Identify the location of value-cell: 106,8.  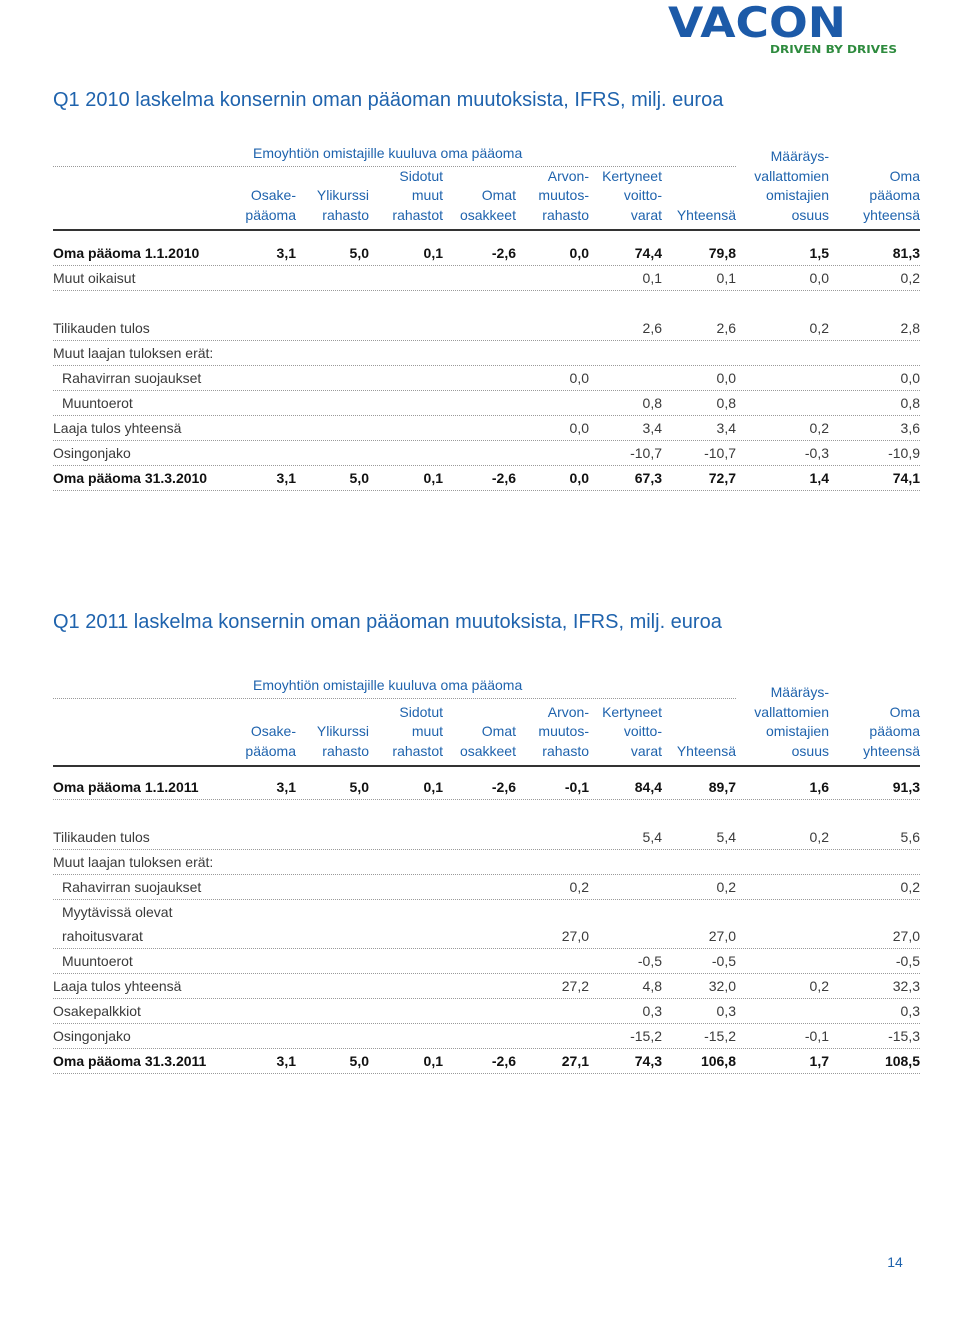
(718, 1061).